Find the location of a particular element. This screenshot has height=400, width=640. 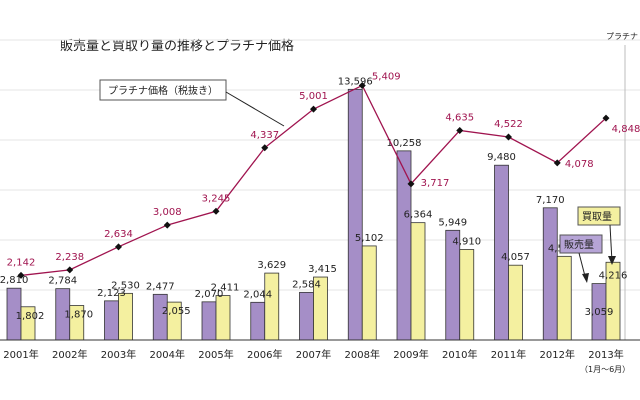

buy-legend-box is located at coordinates (599, 216).